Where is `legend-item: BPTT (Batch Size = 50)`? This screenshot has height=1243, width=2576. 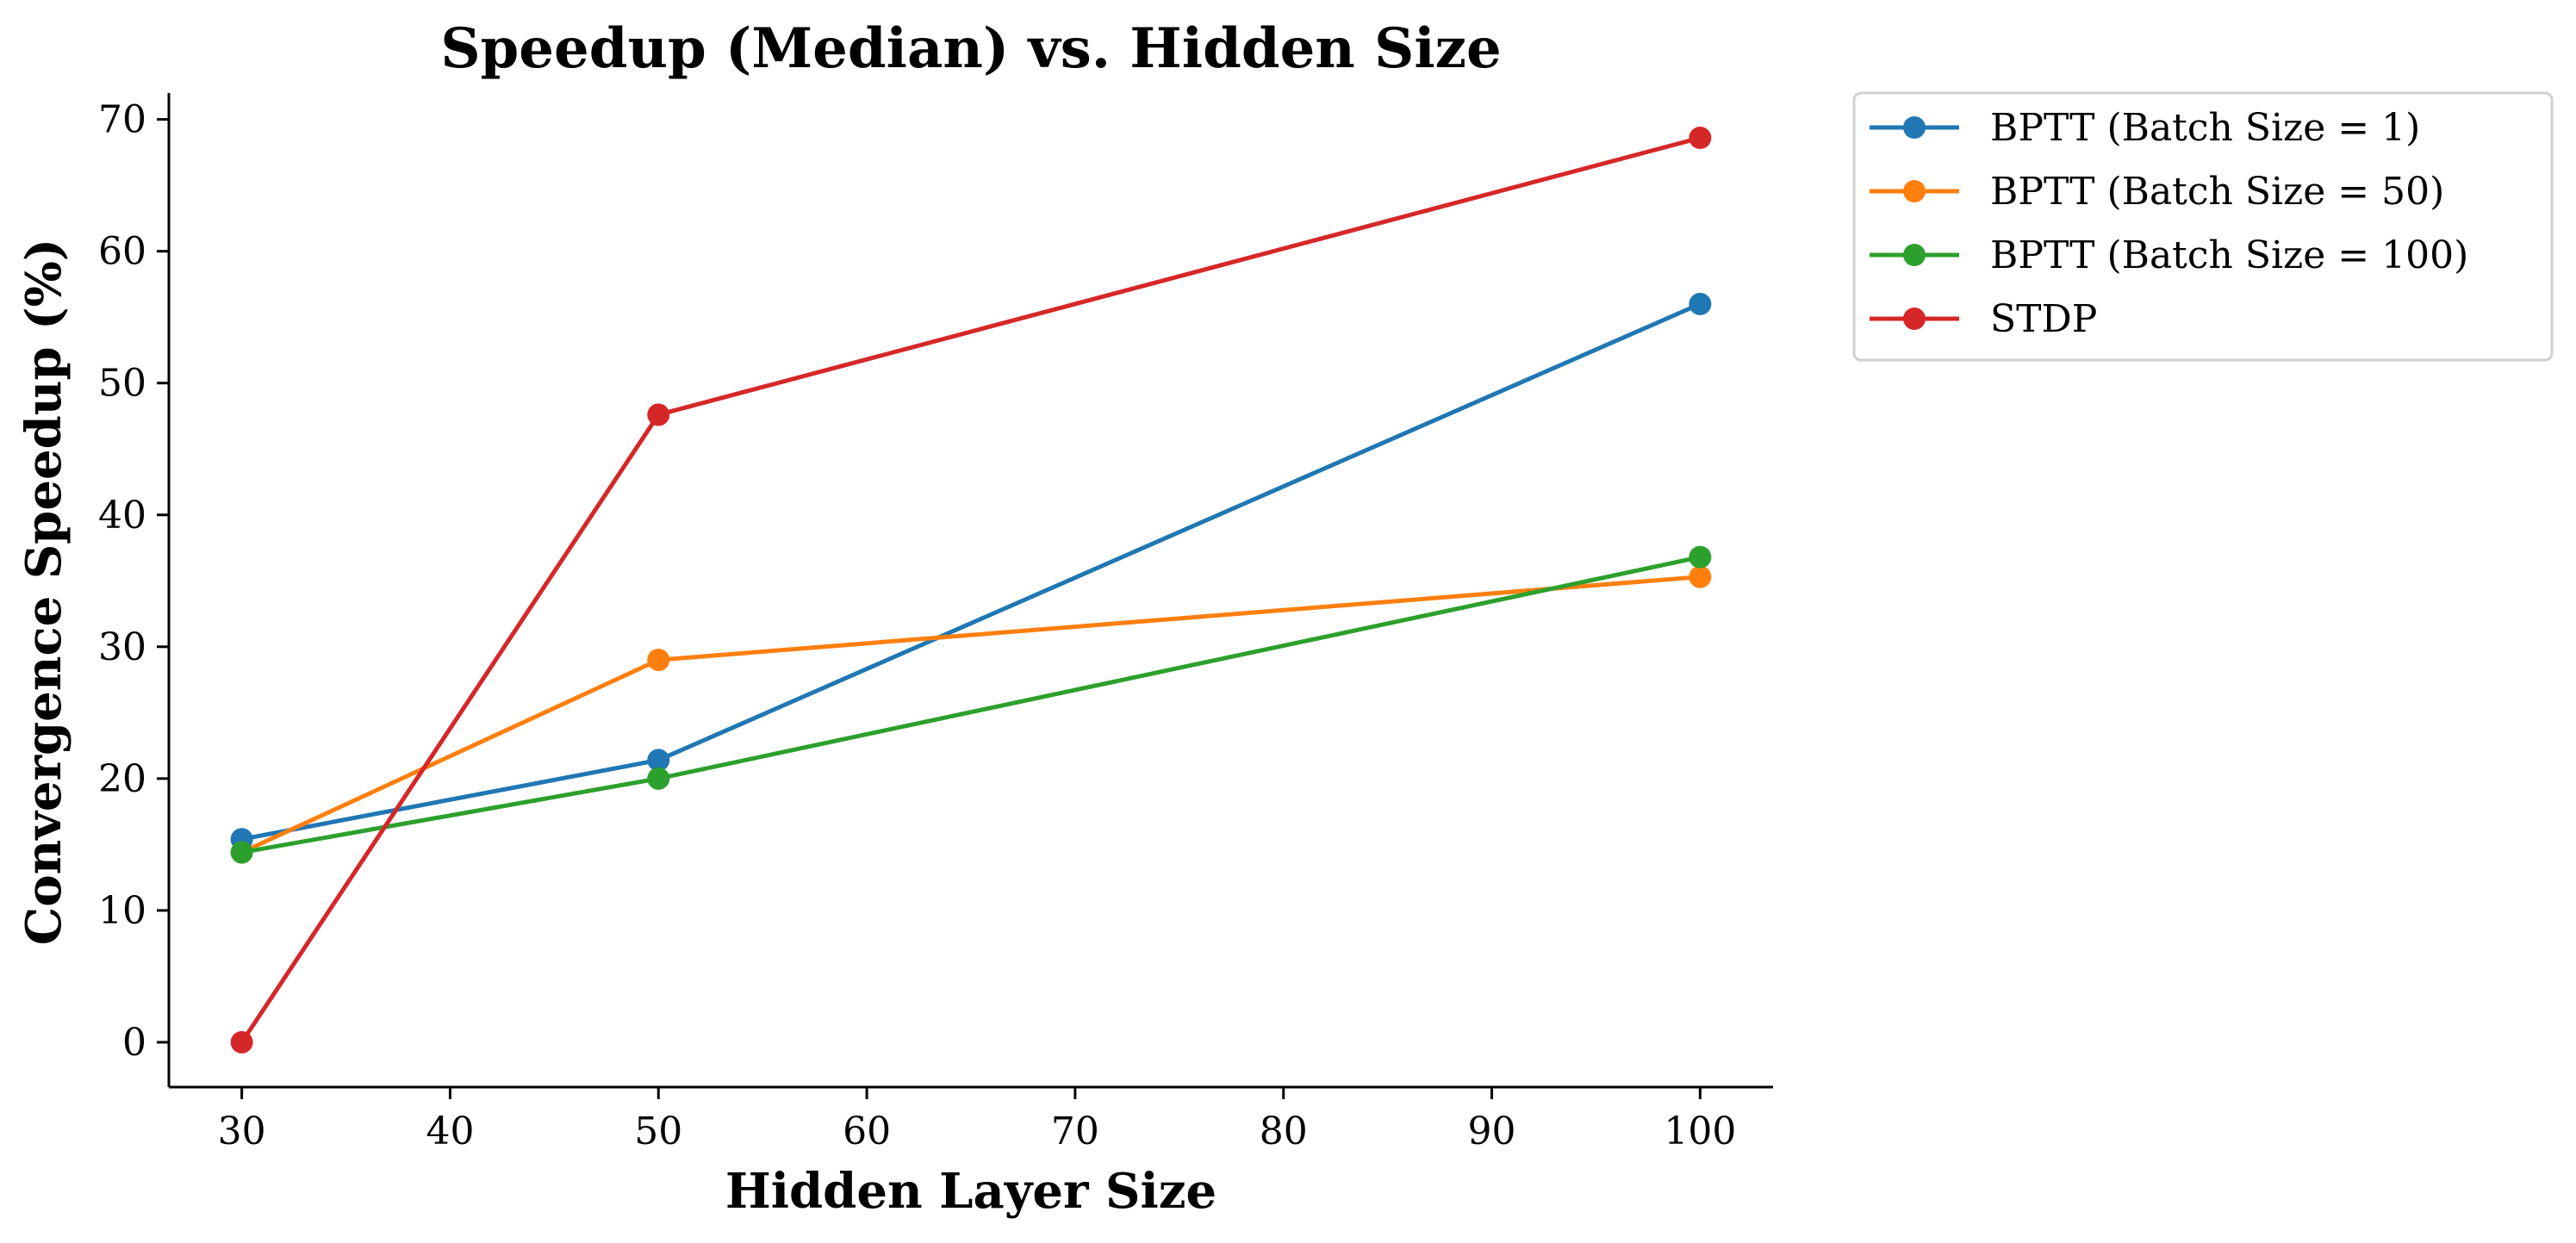
legend-item: BPTT (Batch Size = 50) is located at coordinates (2157, 192).